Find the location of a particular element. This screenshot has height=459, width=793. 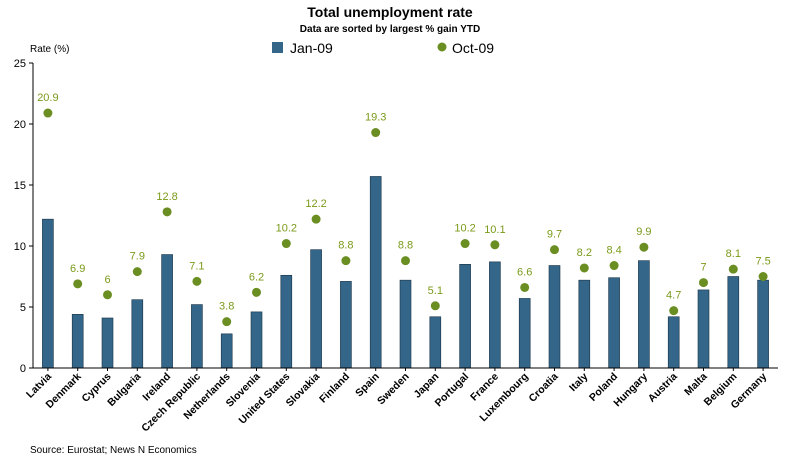

data-label-oct-09: 8.1 is located at coordinates (733, 254).